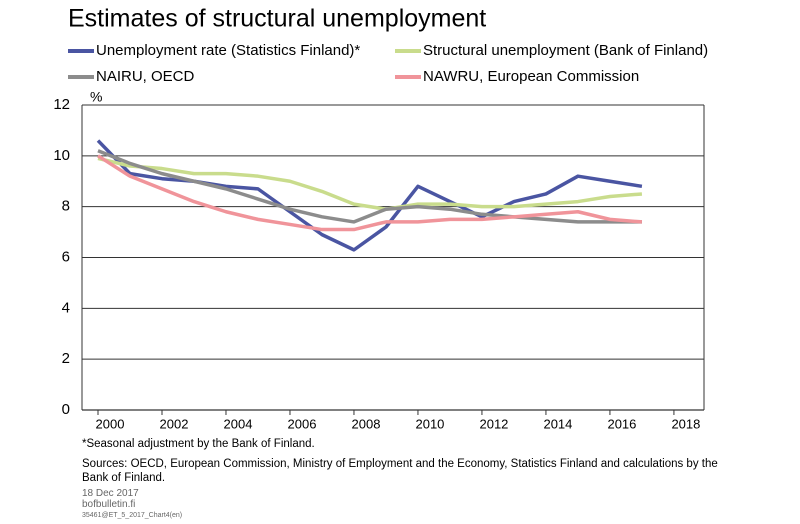 Image resolution: width=800 pixels, height=524 pixels. Describe the element at coordinates (61, 155) in the screenshot. I see `y-tick-label: 10` at that location.